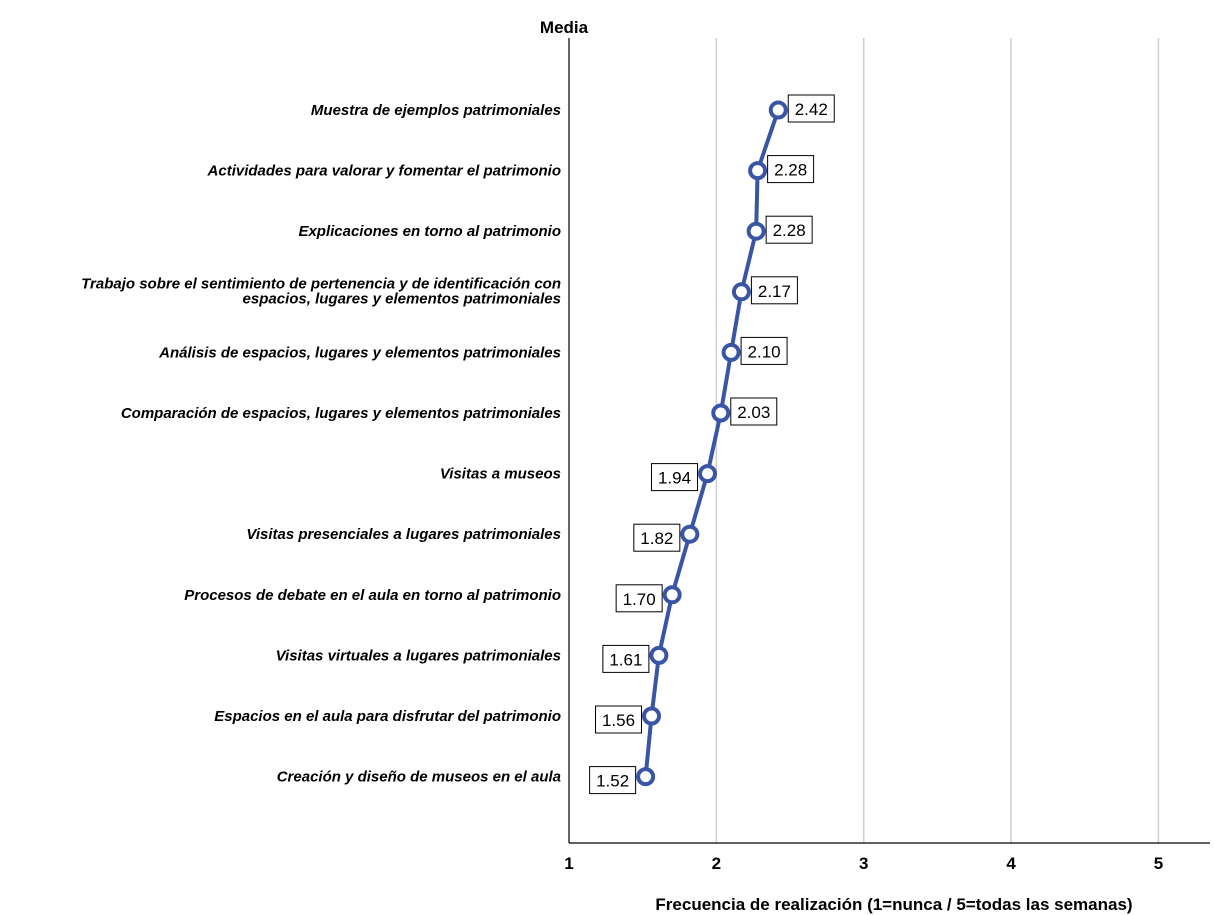 The height and width of the screenshot is (915, 1213). I want to click on series-path, so click(712, 443).